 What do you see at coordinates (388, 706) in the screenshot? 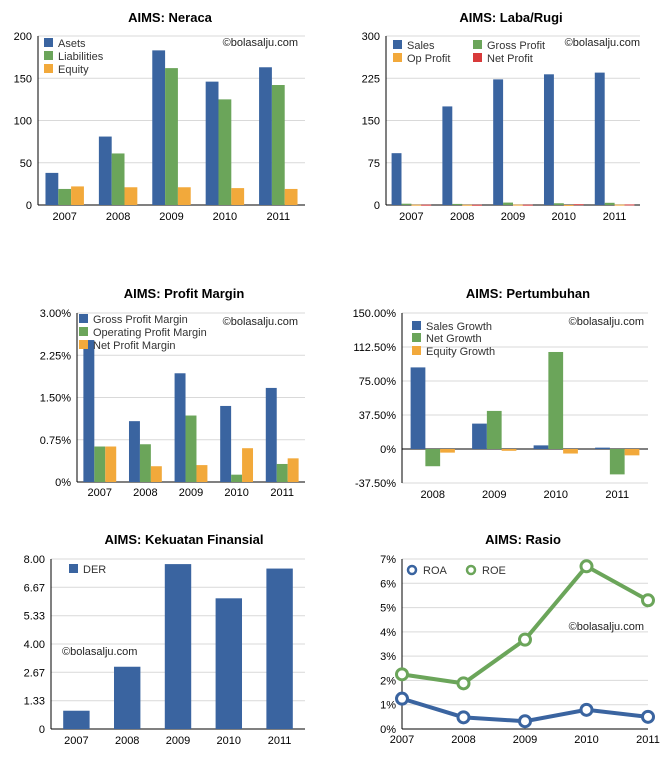
I see `y-tick-label: 1%` at bounding box center [388, 706].